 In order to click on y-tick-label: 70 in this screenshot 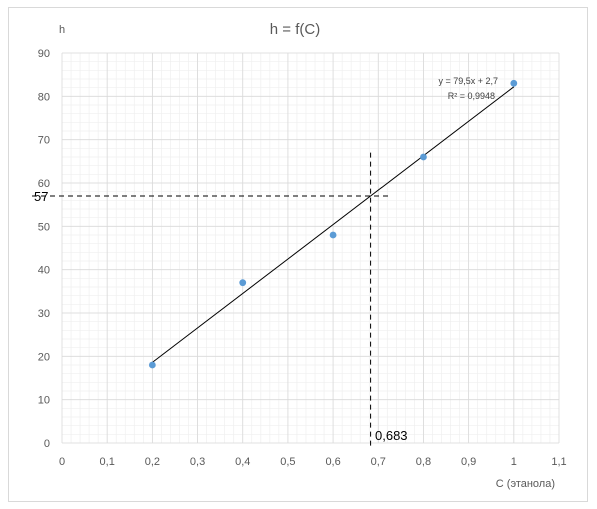, I will do `click(44, 141)`.